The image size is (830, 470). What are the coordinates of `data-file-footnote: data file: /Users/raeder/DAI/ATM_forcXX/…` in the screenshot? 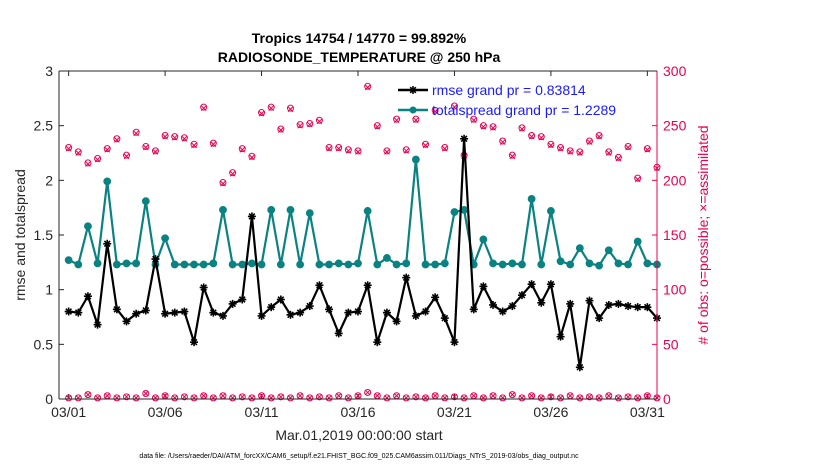 It's located at (359, 456).